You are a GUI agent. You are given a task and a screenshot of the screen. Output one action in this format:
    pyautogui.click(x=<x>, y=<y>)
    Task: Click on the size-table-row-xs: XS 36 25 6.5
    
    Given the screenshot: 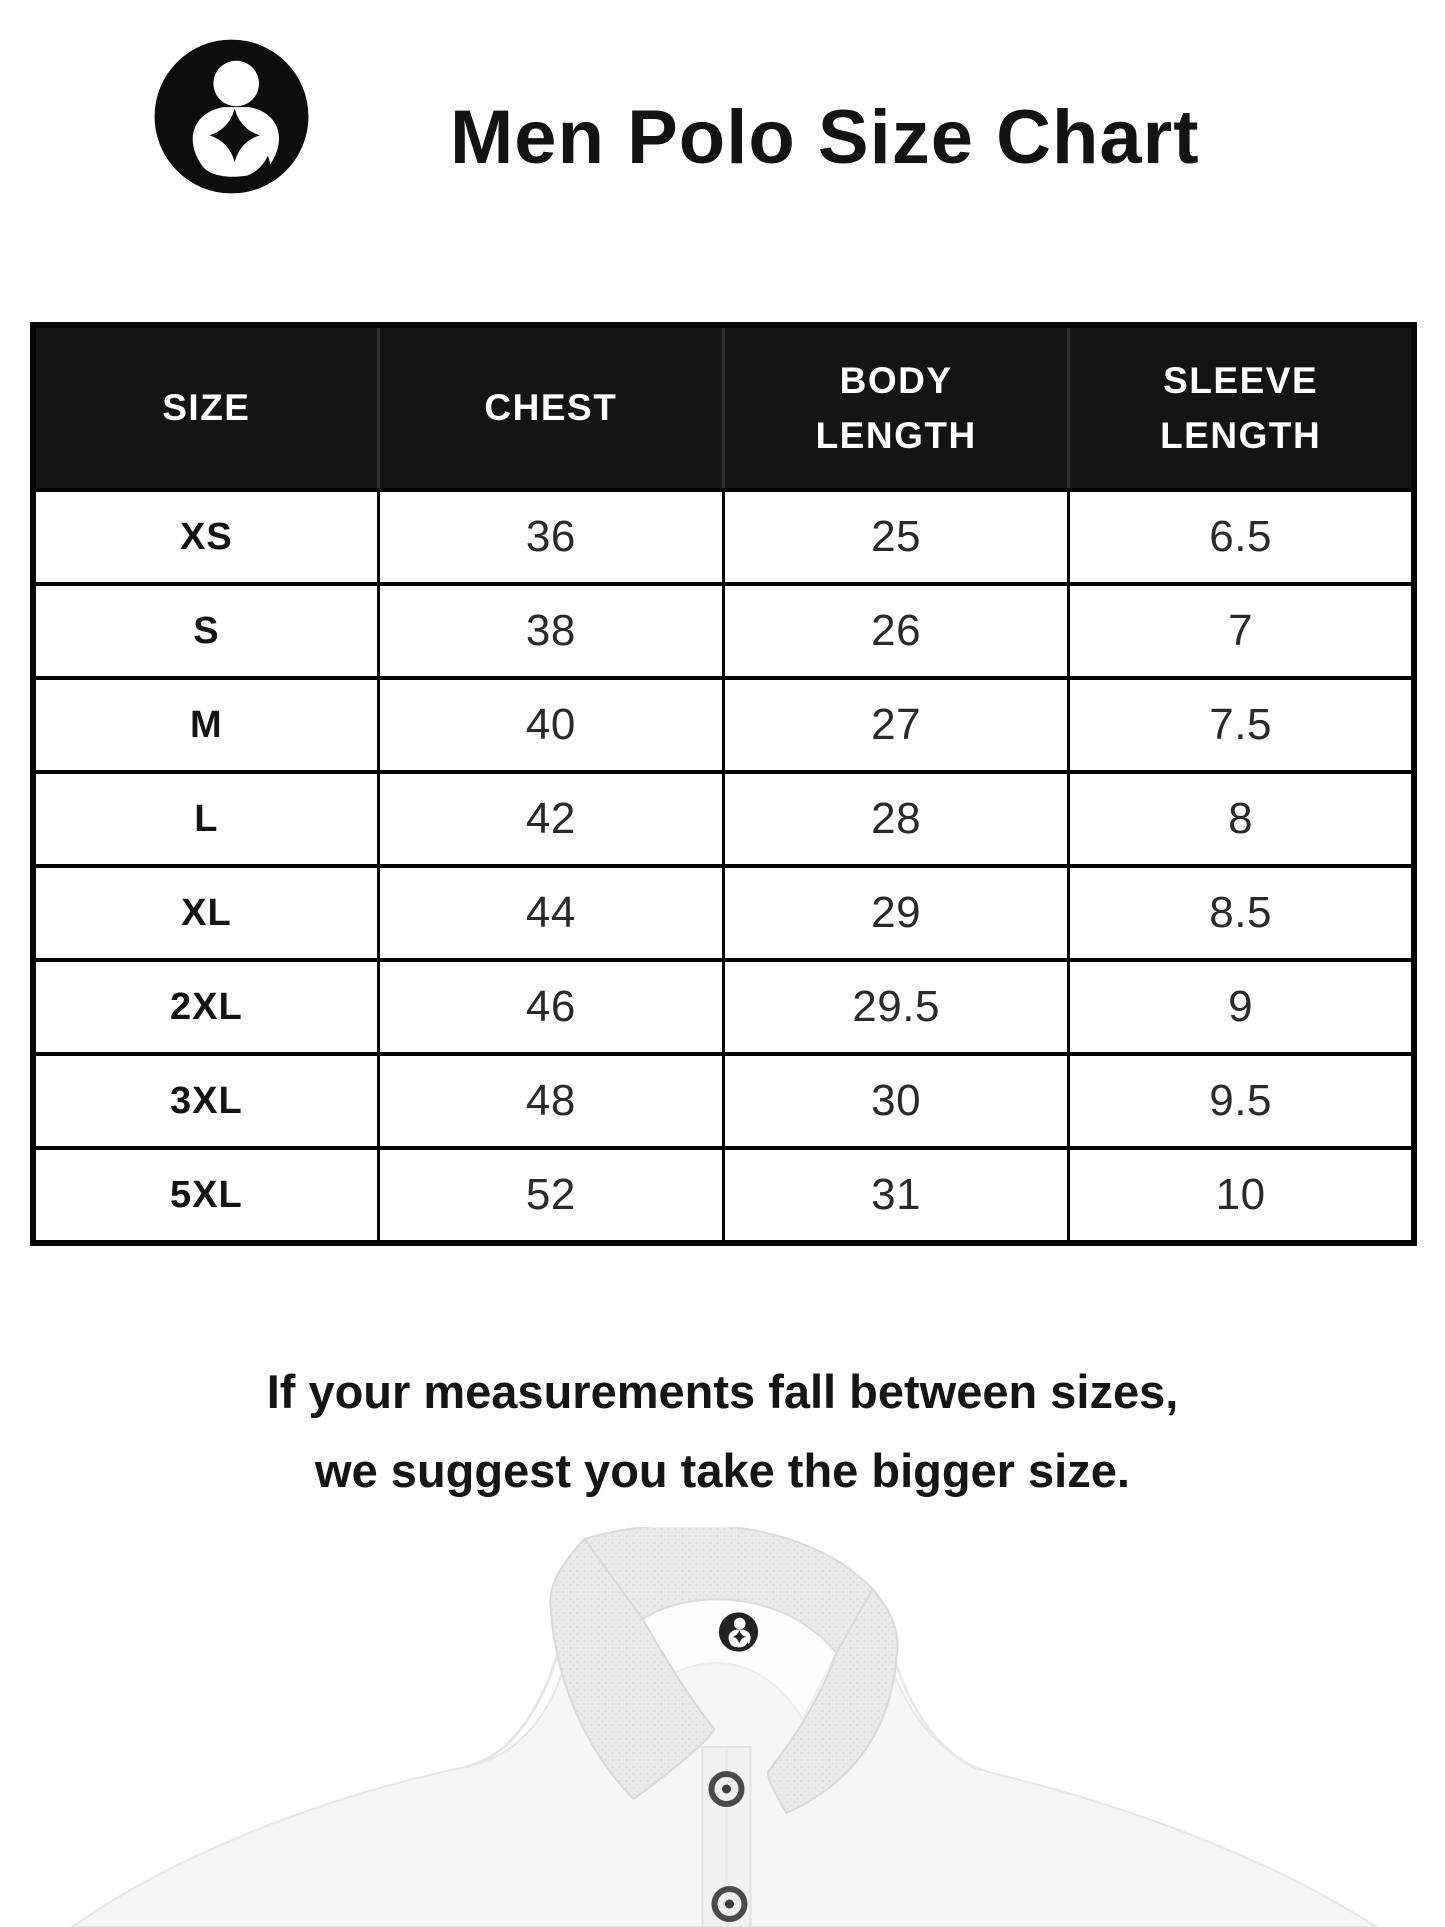 What is the action you would take?
    pyautogui.click(x=723, y=537)
    